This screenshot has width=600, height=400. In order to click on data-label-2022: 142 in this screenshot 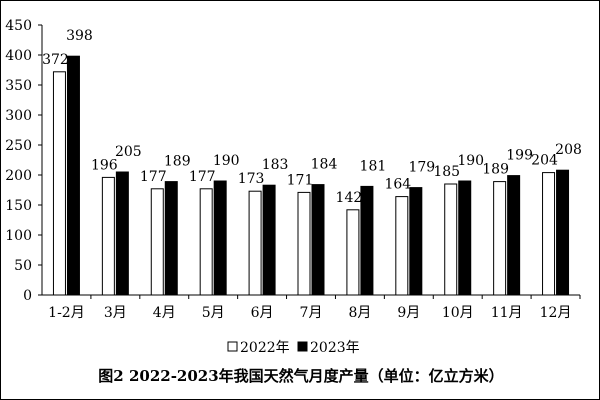, I will do `click(349, 198)`.